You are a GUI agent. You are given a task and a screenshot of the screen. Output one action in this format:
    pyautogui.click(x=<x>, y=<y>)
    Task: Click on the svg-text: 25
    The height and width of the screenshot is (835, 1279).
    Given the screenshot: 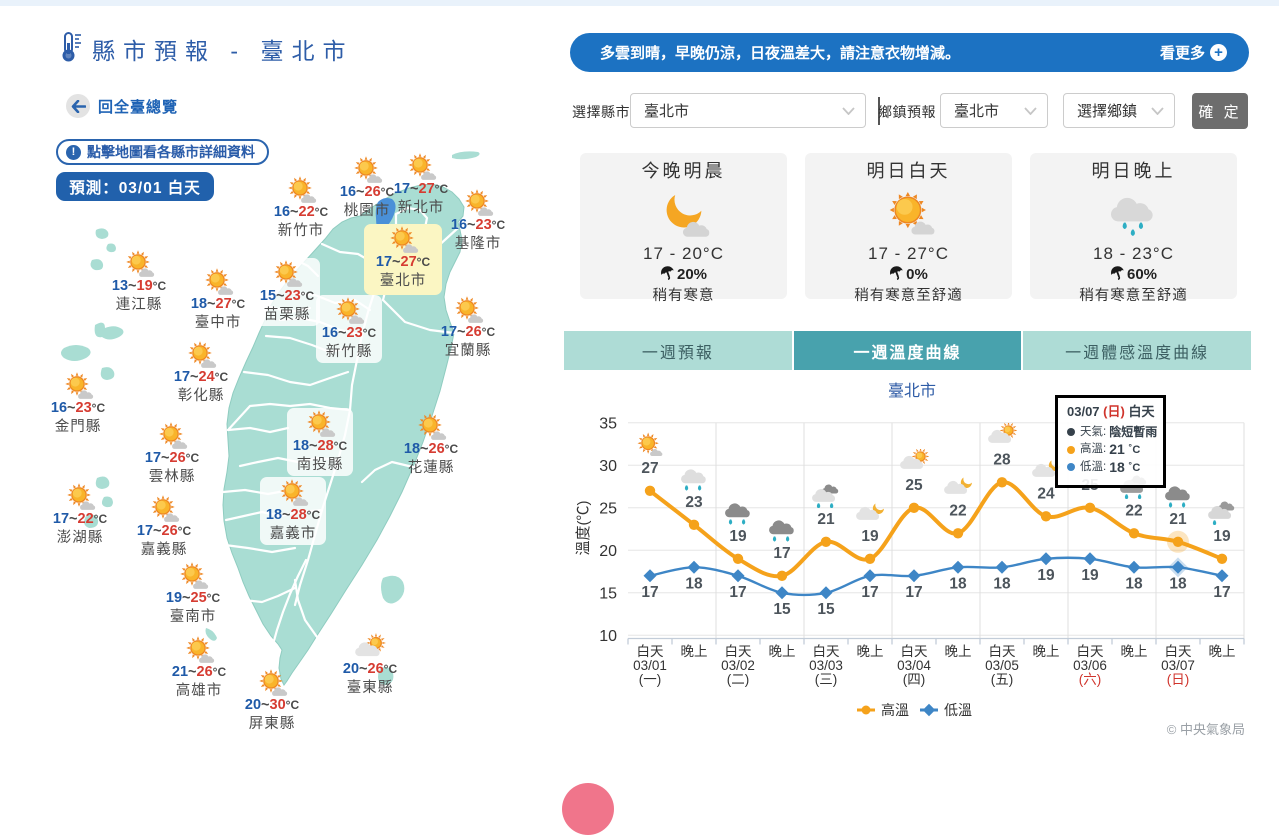 What is the action you would take?
    pyautogui.click(x=914, y=485)
    